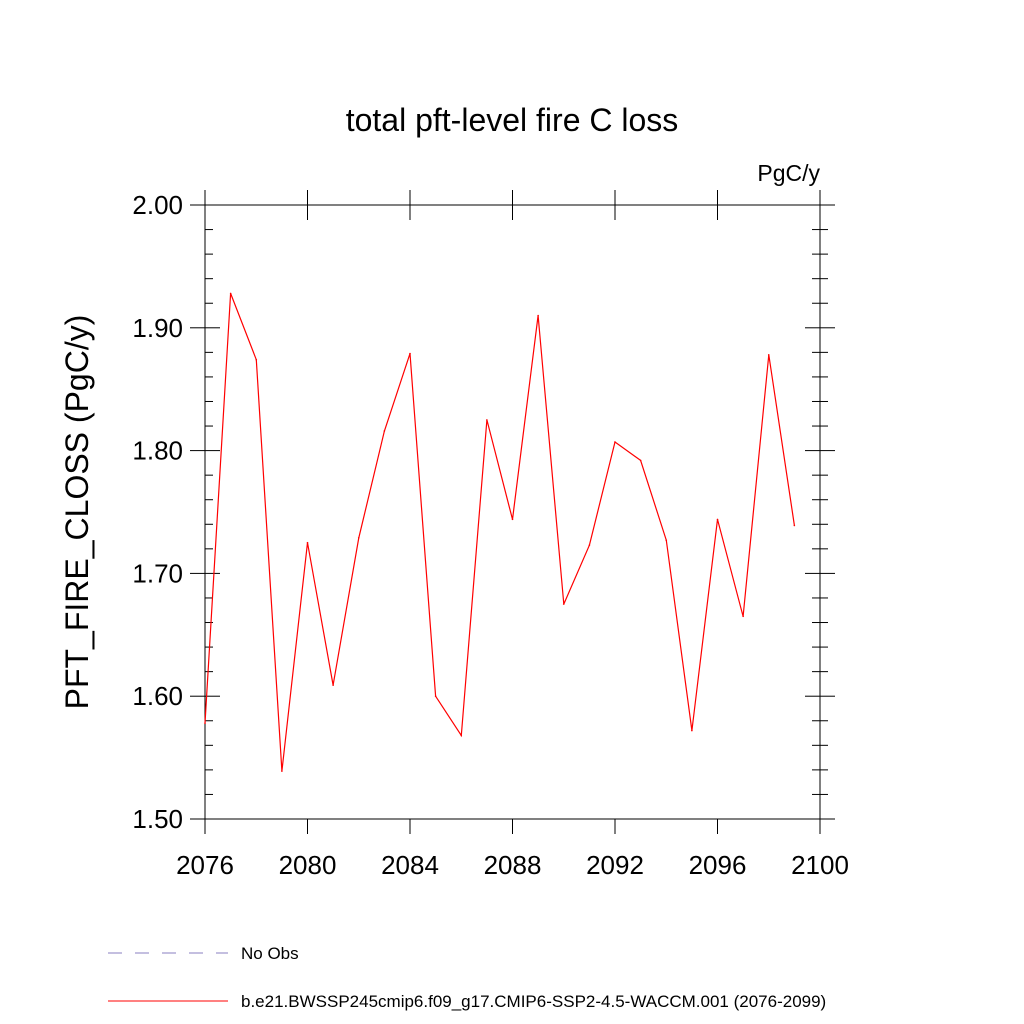 The width and height of the screenshot is (1024, 1024). What do you see at coordinates (157, 328) in the screenshot?
I see `y-tick-label: 1.90` at bounding box center [157, 328].